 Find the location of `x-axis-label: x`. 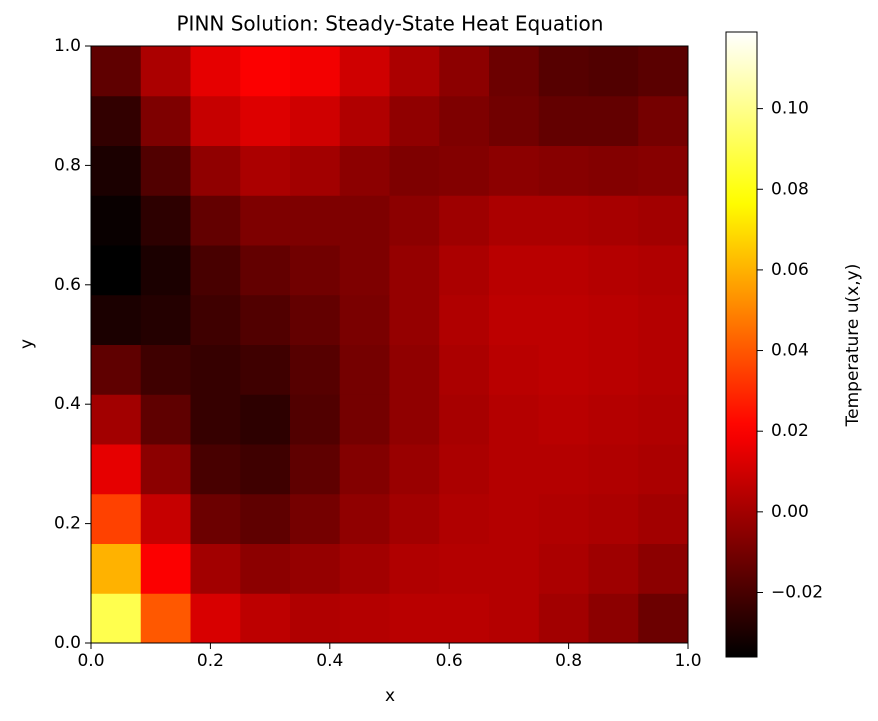

x-axis-label: x is located at coordinates (390, 696).